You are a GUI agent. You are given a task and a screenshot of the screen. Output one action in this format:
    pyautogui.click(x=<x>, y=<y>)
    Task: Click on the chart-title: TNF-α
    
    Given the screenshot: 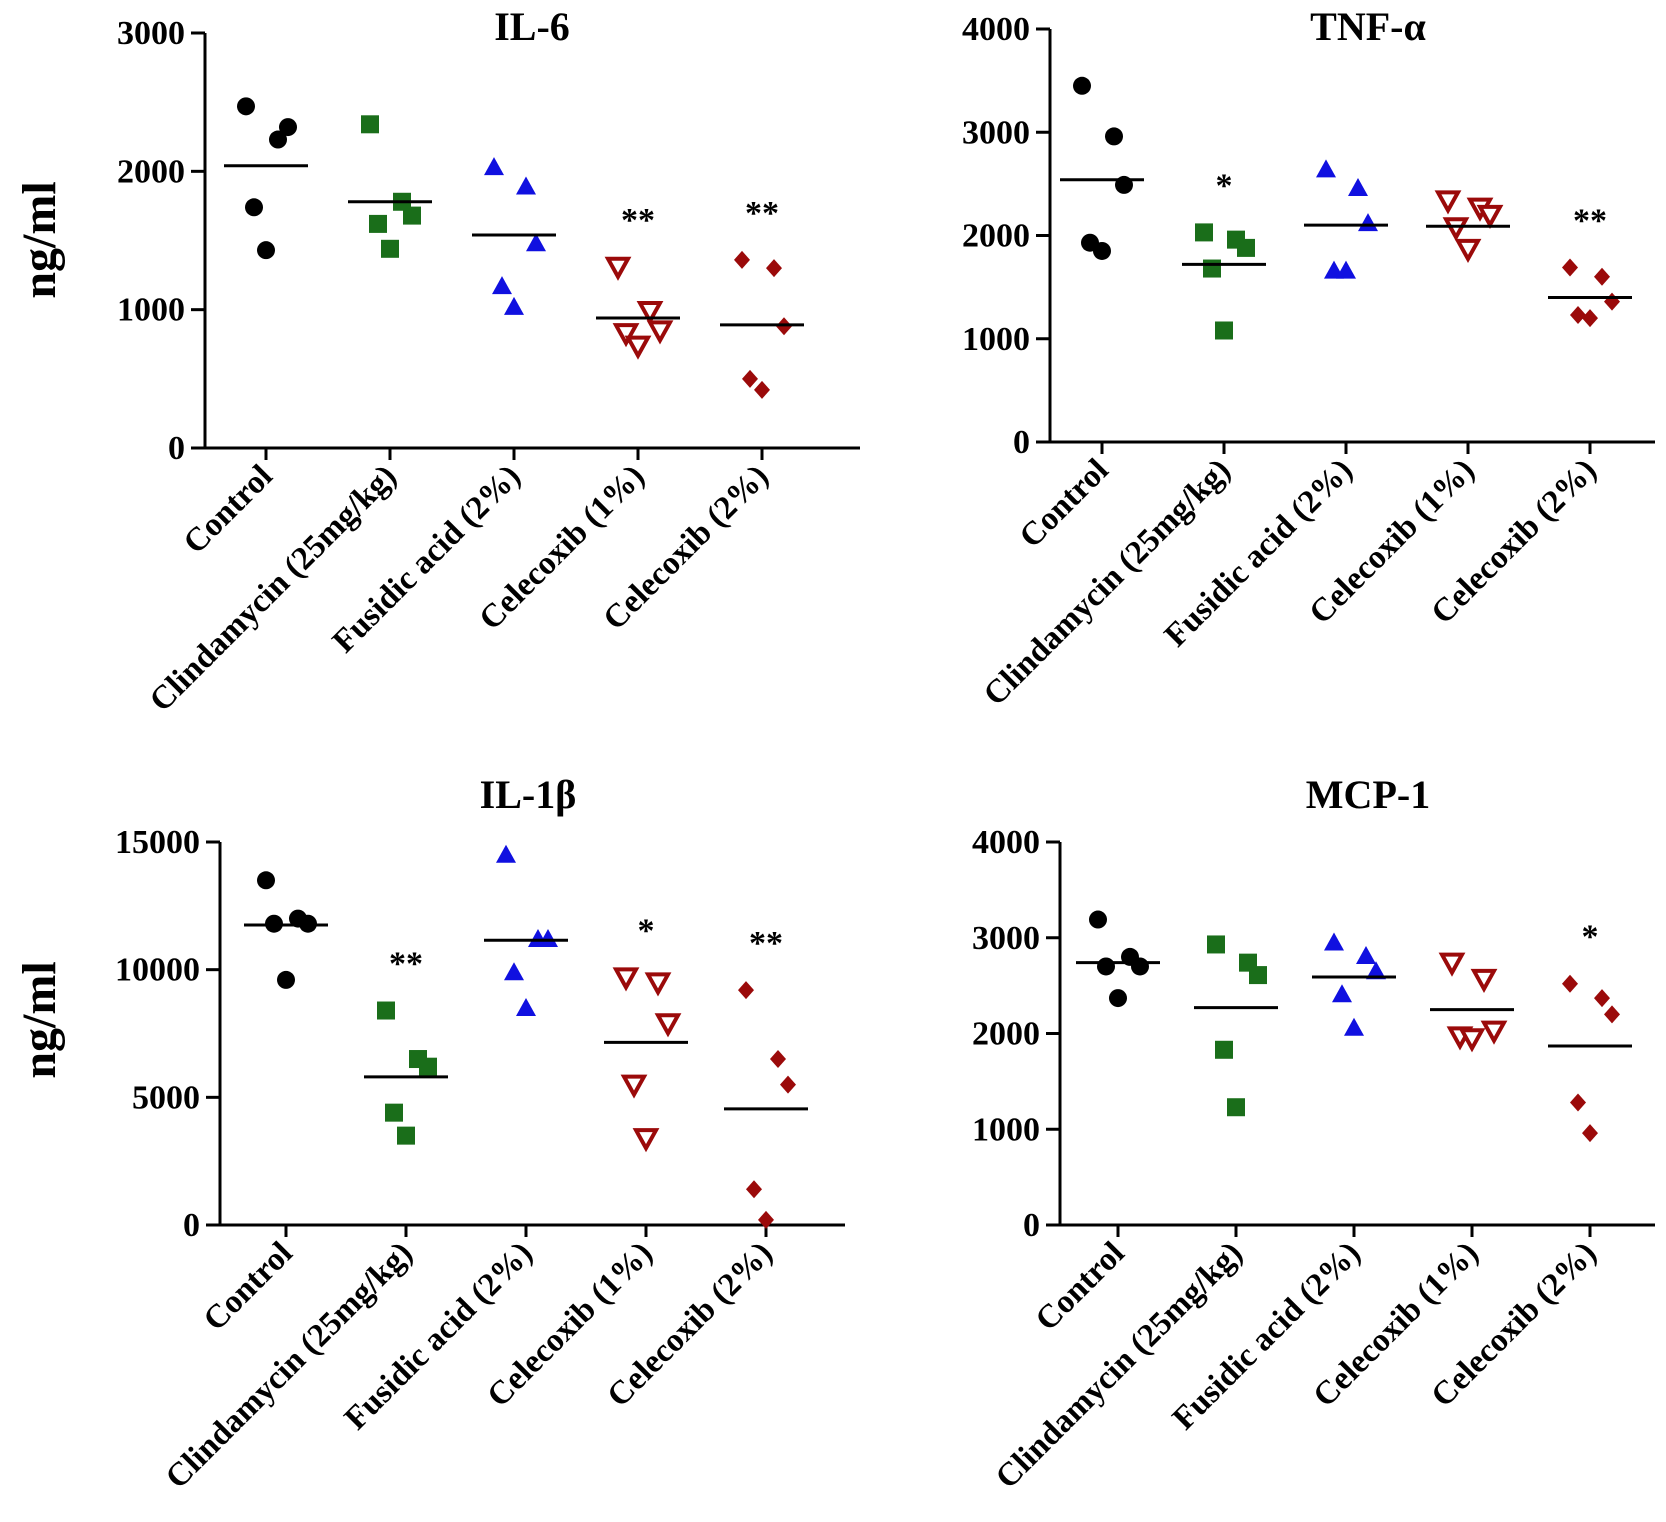 What is the action you would take?
    pyautogui.click(x=1368, y=26)
    